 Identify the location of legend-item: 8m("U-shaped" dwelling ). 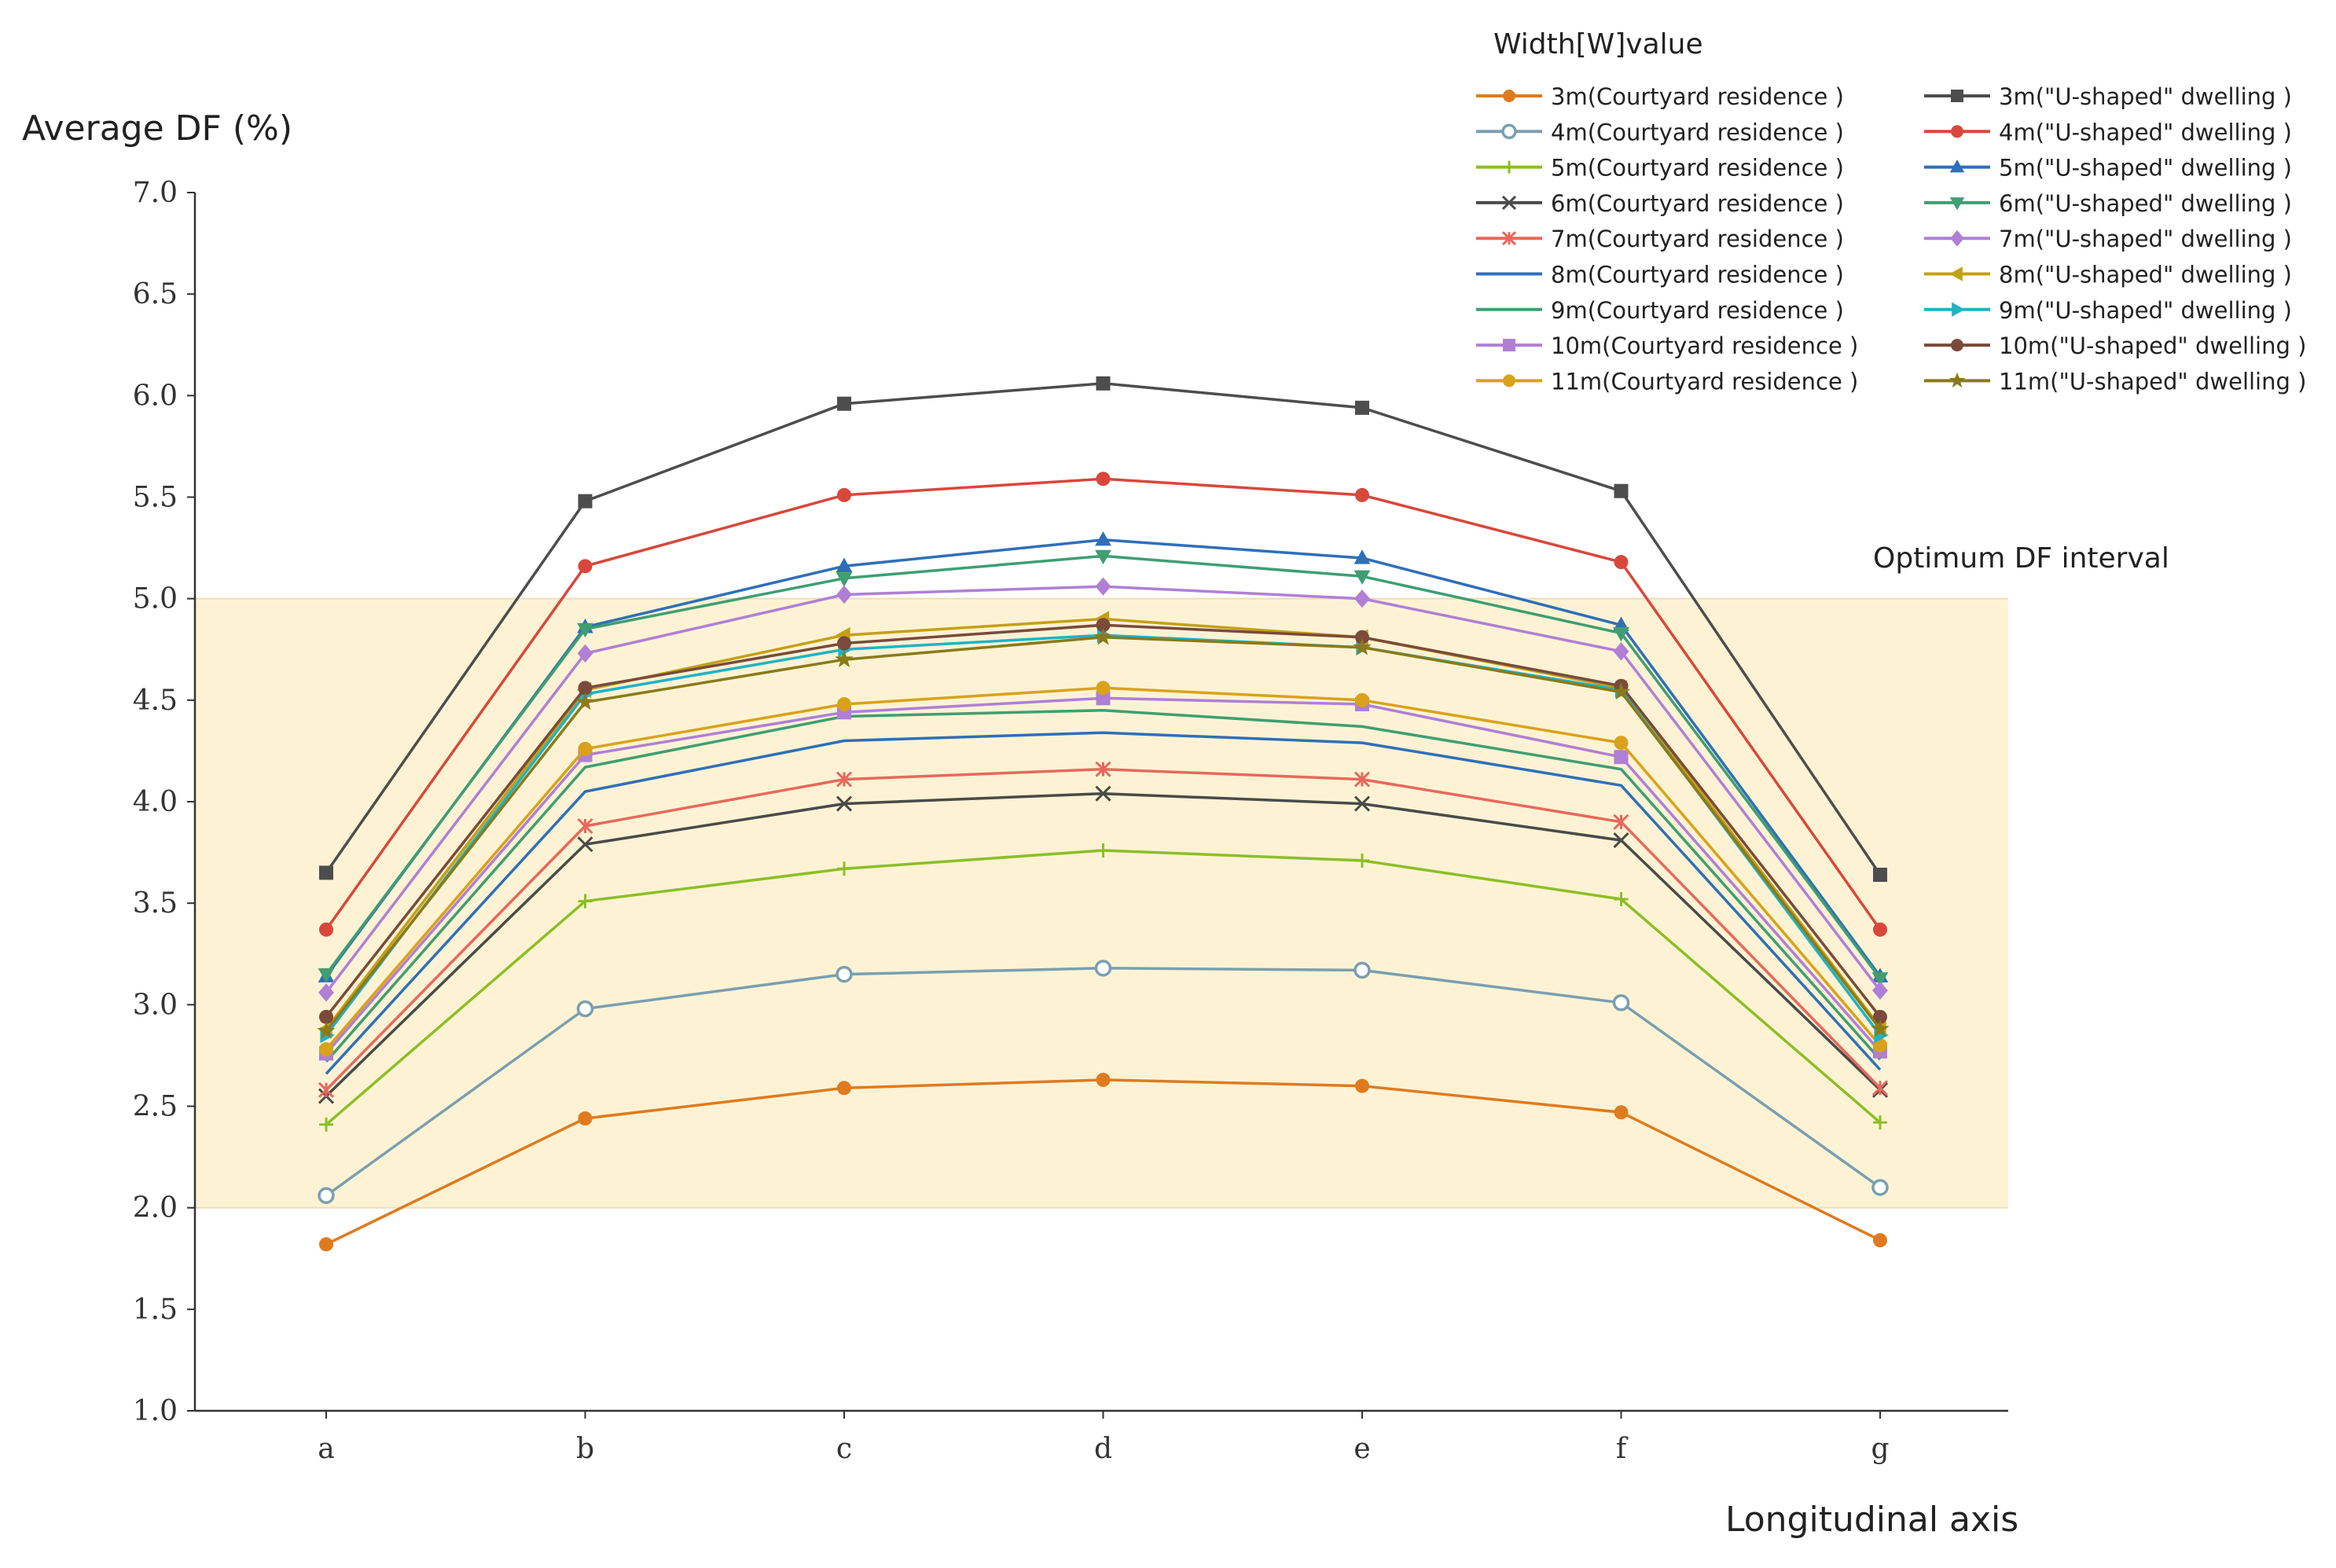
(2108, 275).